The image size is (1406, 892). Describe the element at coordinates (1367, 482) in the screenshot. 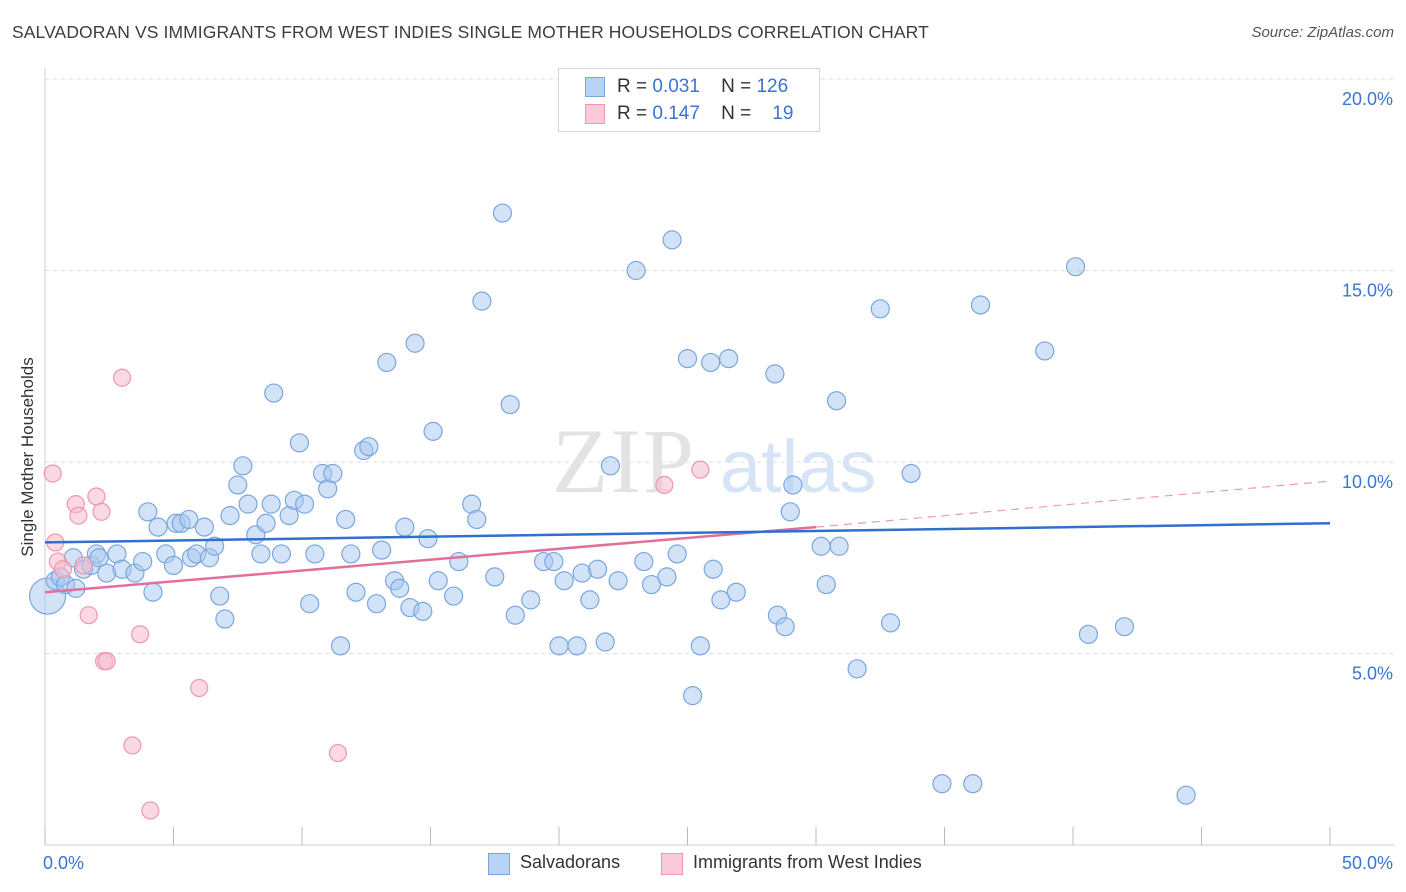

I see `y-tick-label: 10.0%` at that location.